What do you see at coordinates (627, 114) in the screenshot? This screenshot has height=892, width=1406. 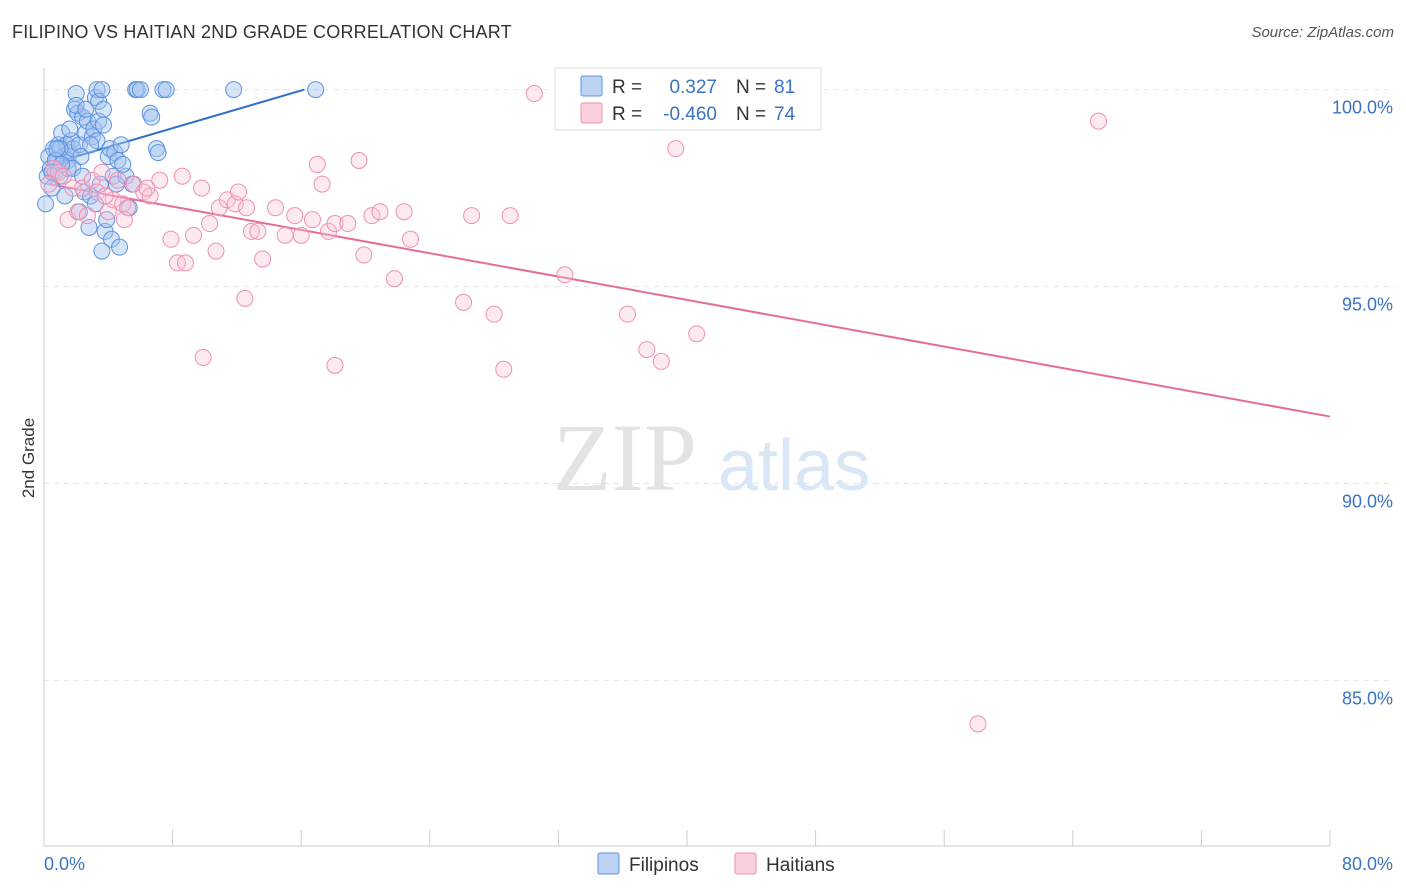 I see `stats-r-label-2: R =` at bounding box center [627, 114].